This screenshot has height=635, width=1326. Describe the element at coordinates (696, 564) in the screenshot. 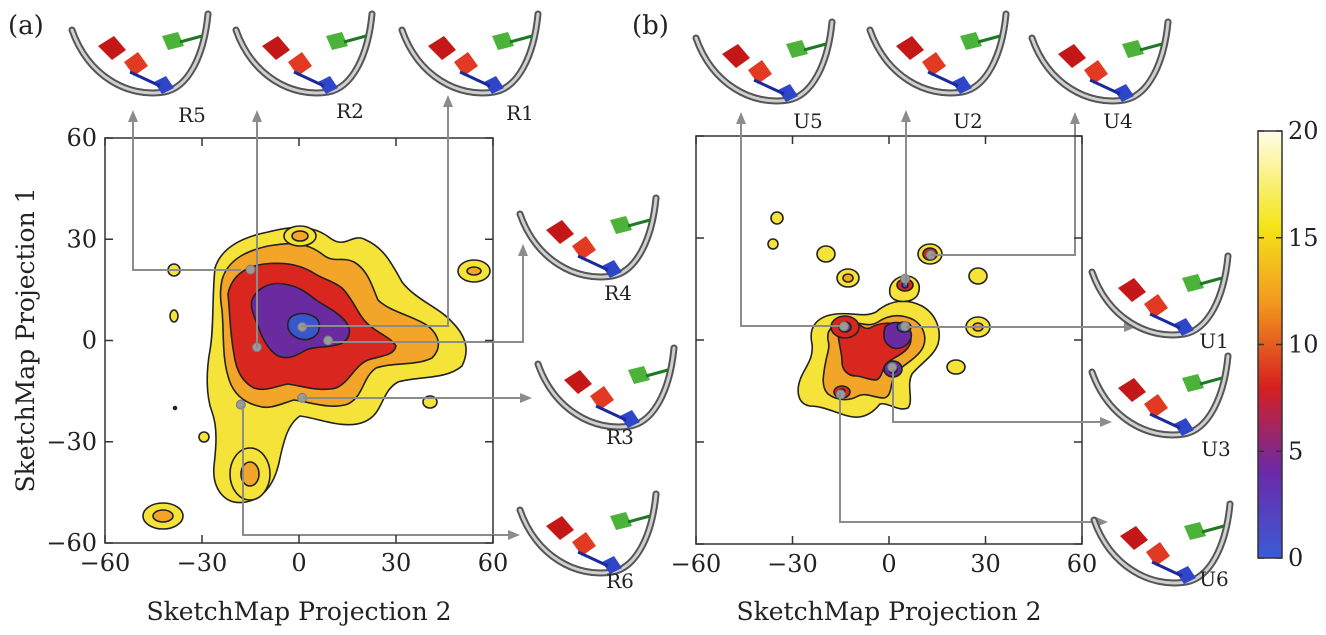

I see `x-tick-label: −60` at that location.